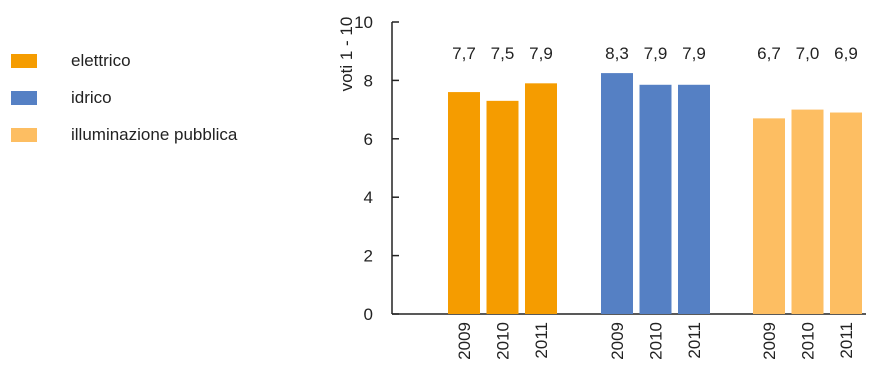 The image size is (875, 369). I want to click on data-label: 7,7, so click(464, 53).